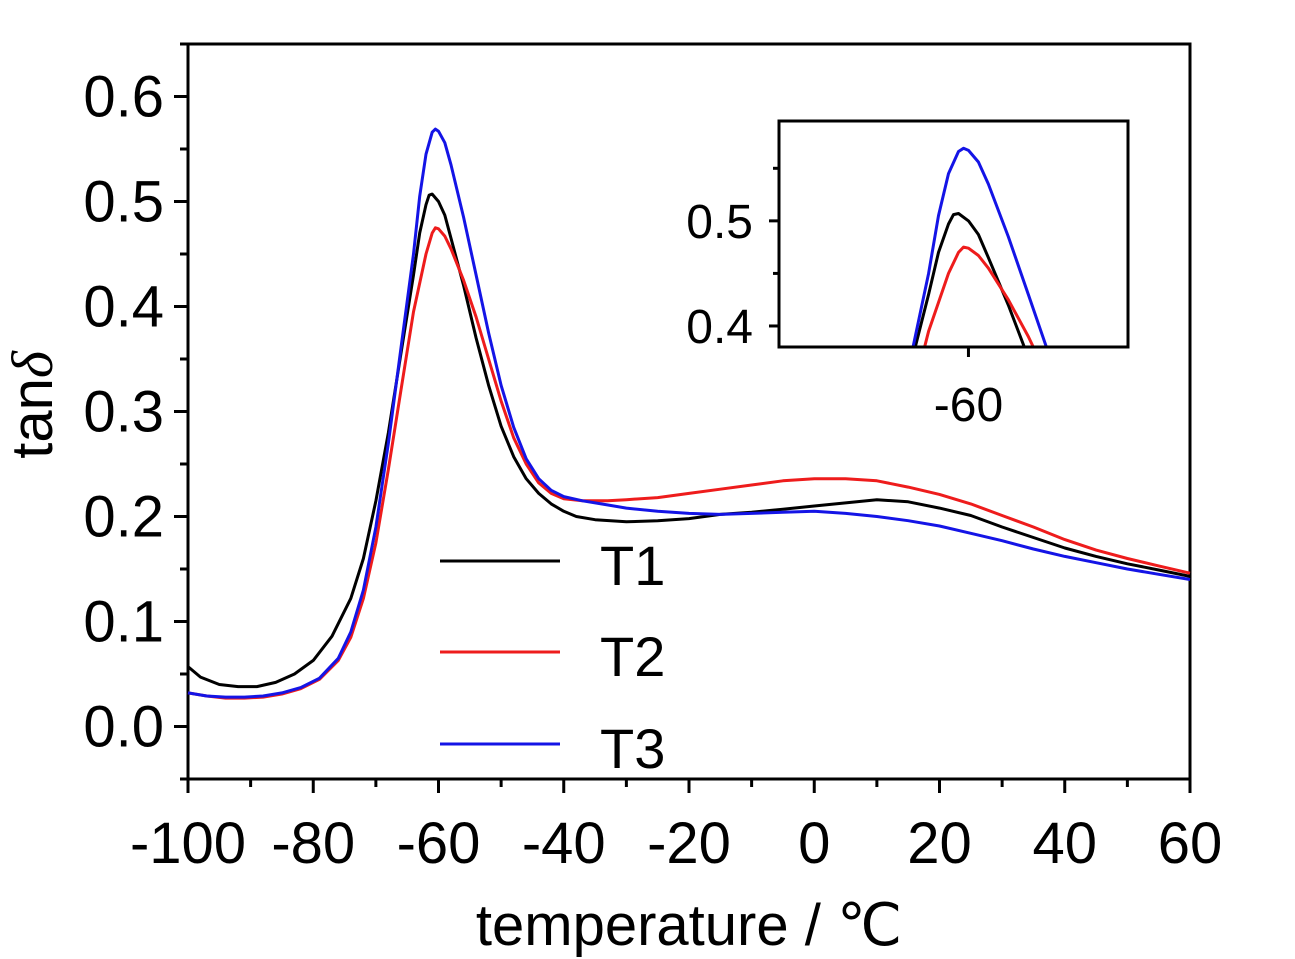 The image size is (1295, 959). I want to click on inset-x-tick-label: -60, so click(968, 405).